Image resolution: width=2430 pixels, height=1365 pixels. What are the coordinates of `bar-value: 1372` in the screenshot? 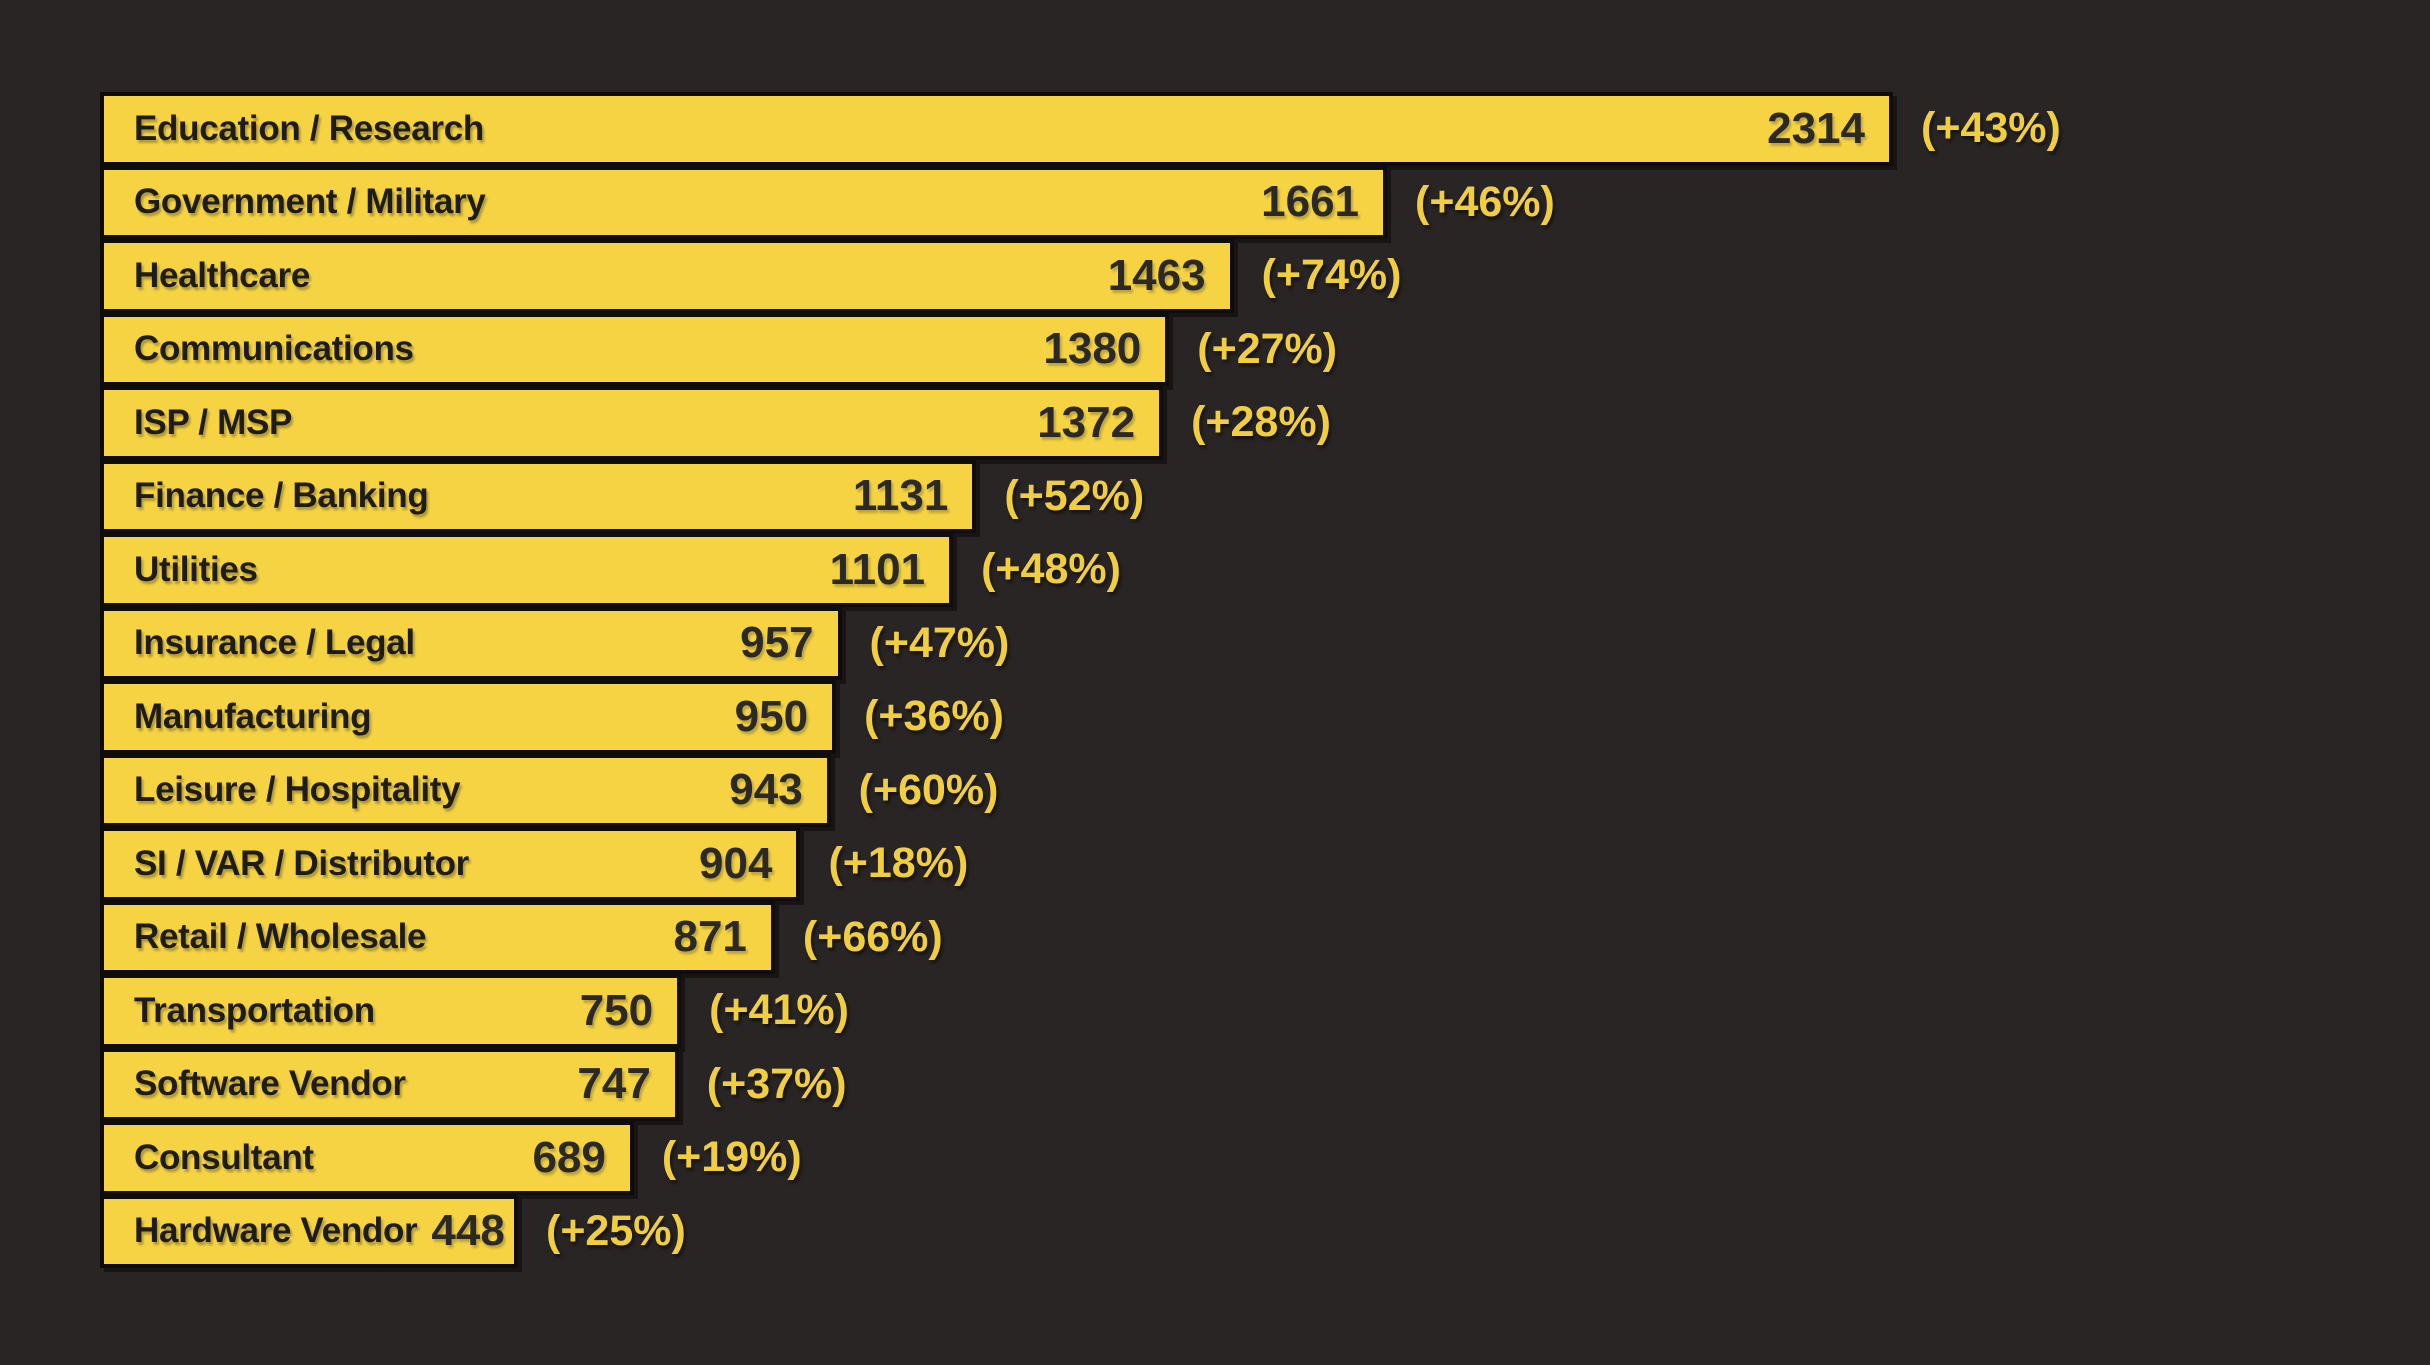 It's located at (1086, 422).